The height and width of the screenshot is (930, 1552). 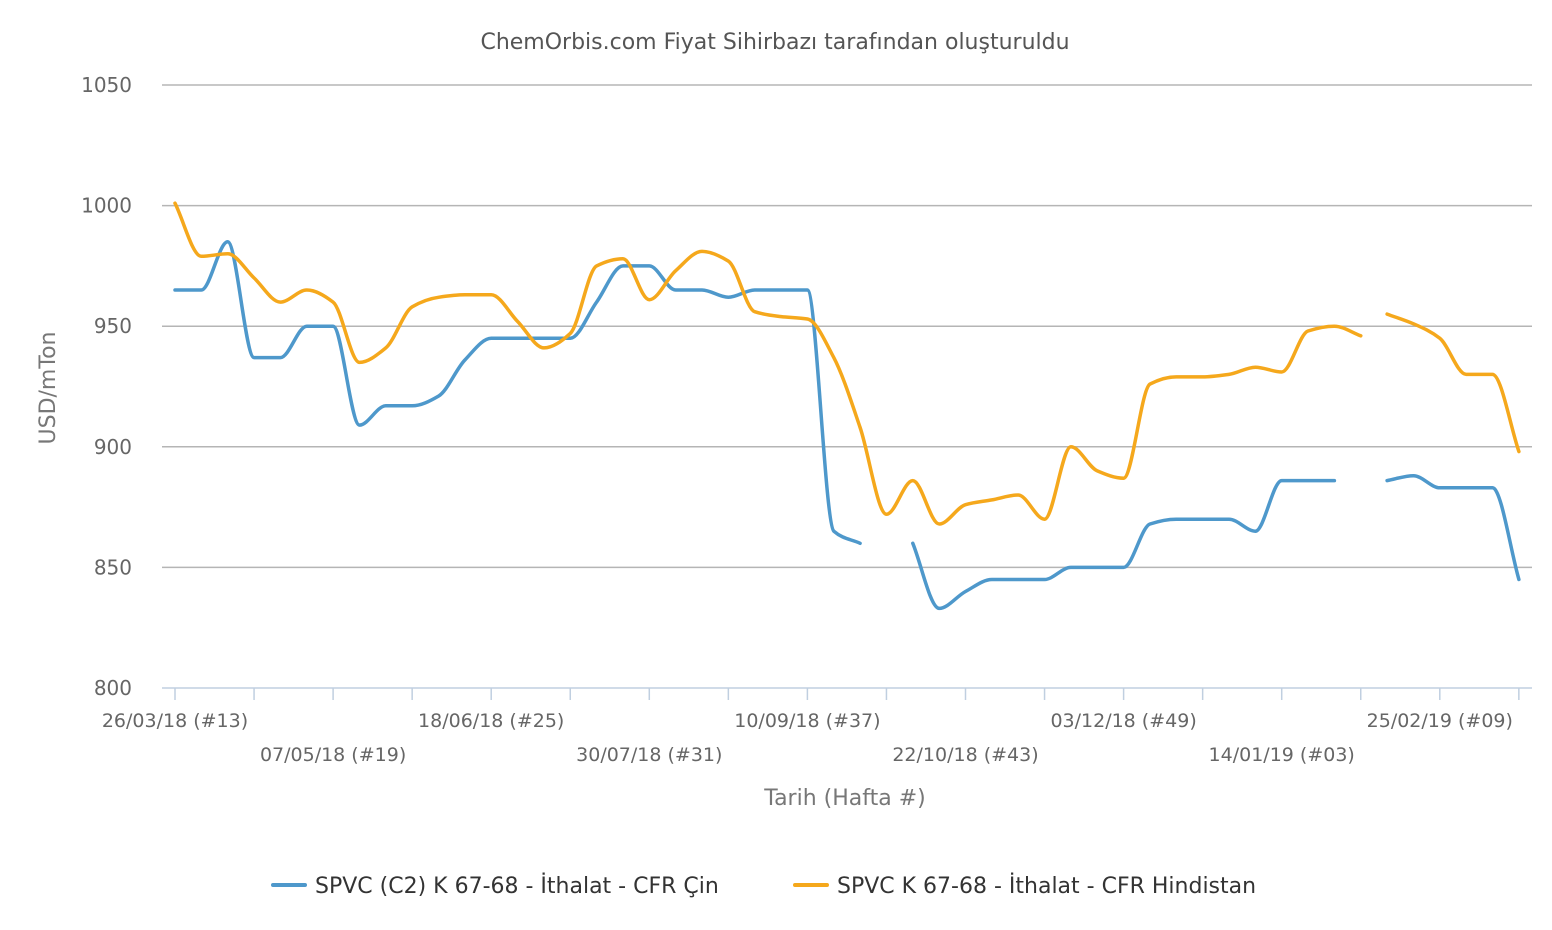 I want to click on x-tick-label: 25/02/19 (#09), so click(x=1440, y=721).